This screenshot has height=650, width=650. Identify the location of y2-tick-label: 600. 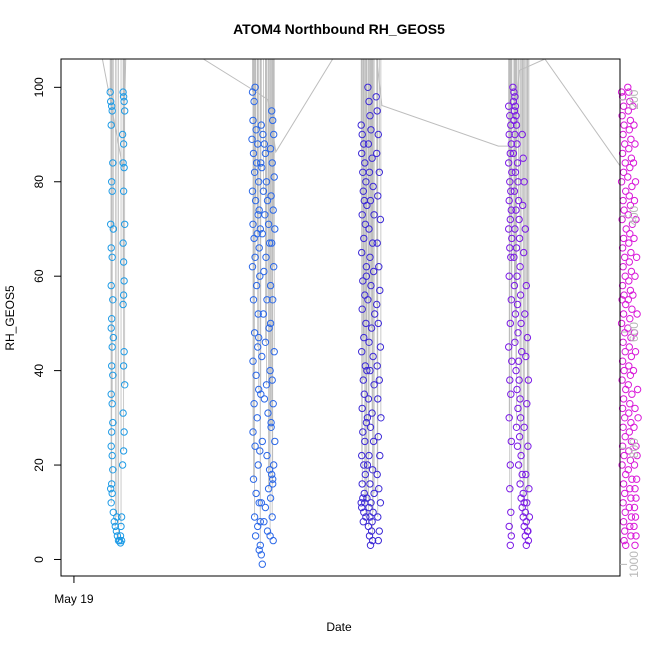
(634, 332).